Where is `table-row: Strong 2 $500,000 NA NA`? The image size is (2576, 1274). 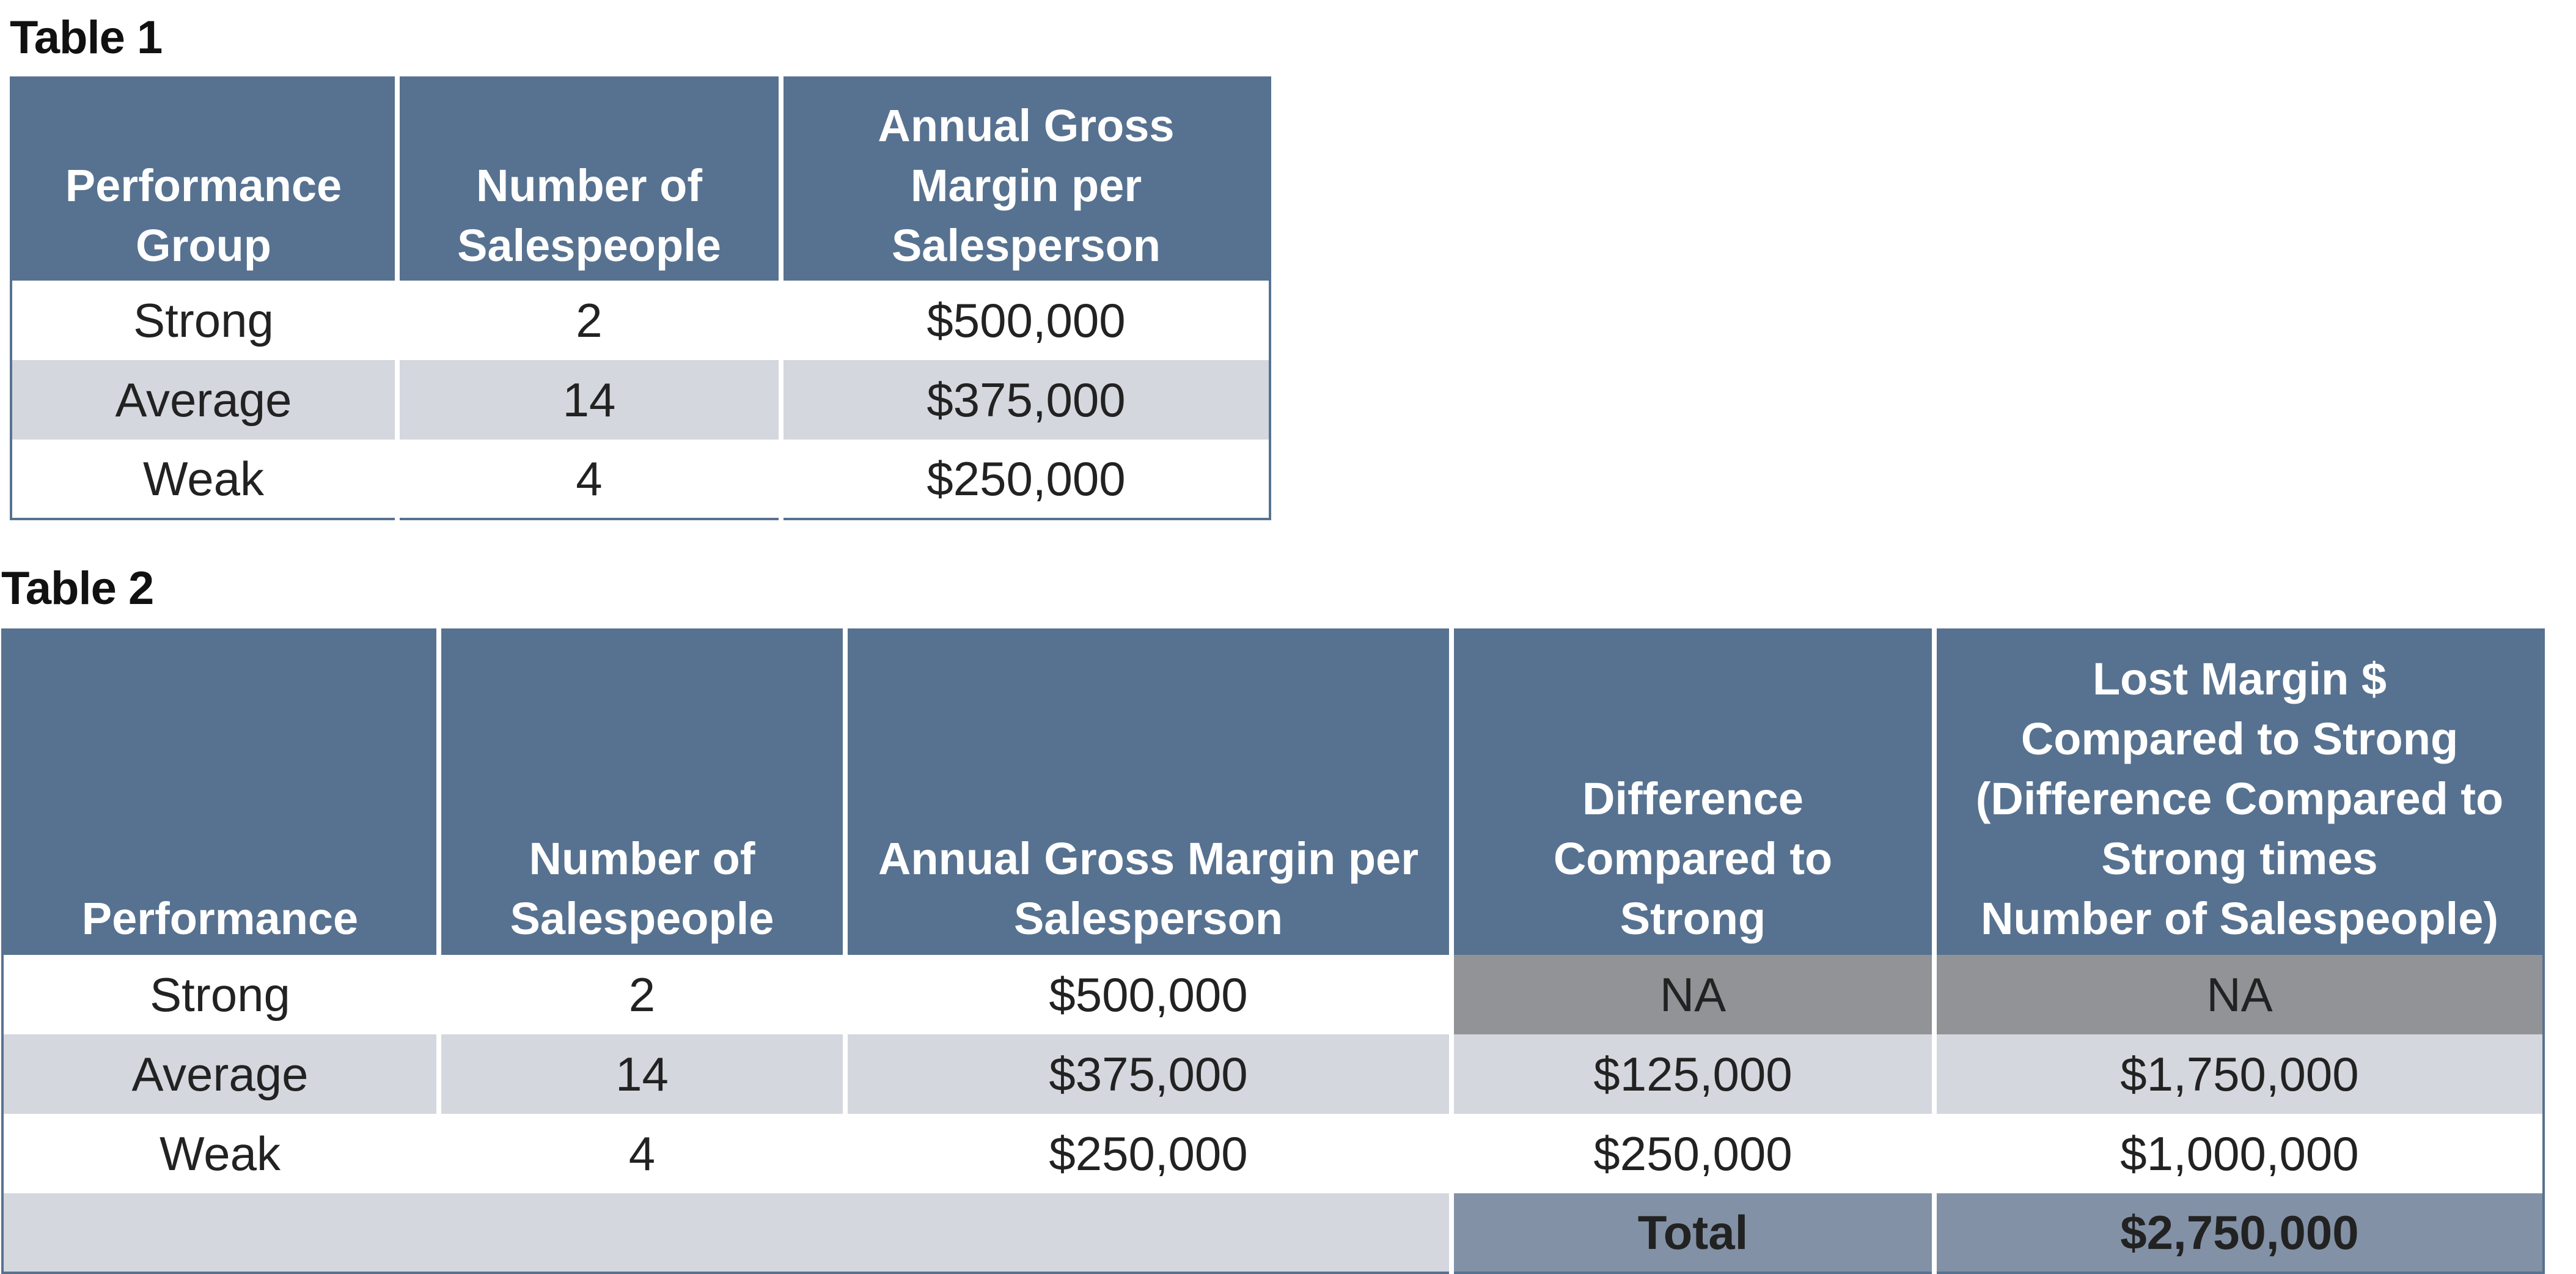
table-row: Strong 2 $500,000 NA NA is located at coordinates (1273, 994).